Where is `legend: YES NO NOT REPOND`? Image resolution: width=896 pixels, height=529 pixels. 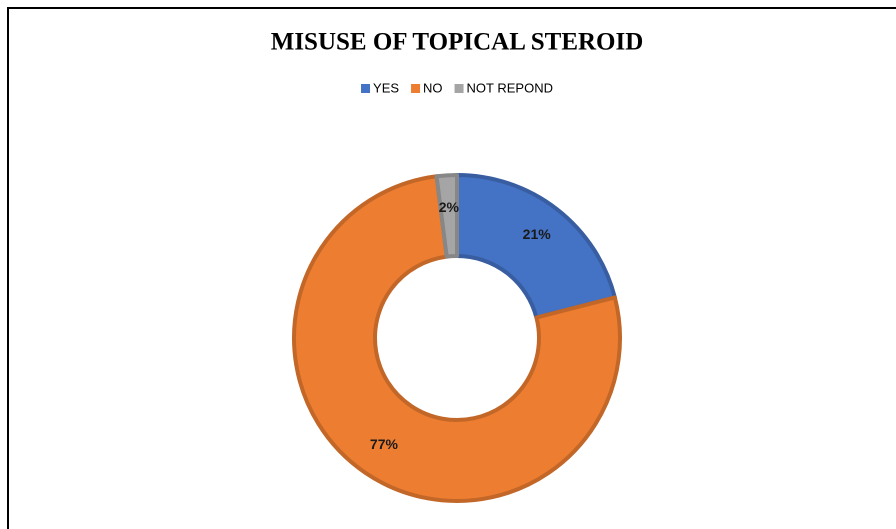 legend: YES NO NOT REPOND is located at coordinates (457, 87).